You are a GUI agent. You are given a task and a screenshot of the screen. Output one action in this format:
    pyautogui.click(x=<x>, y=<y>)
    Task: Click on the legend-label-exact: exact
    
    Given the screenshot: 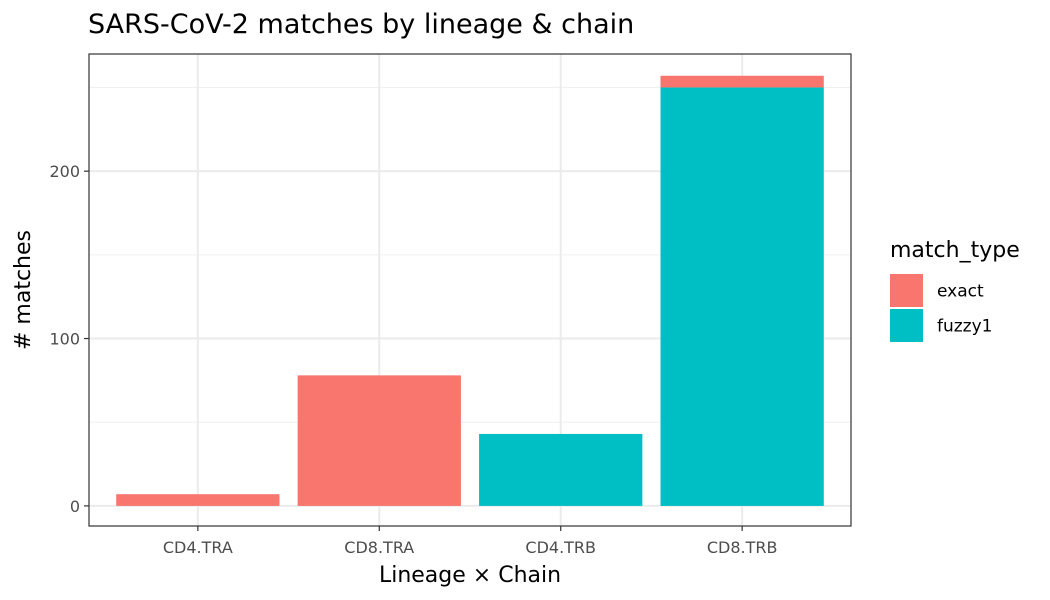 What is the action you would take?
    pyautogui.click(x=960, y=292)
    